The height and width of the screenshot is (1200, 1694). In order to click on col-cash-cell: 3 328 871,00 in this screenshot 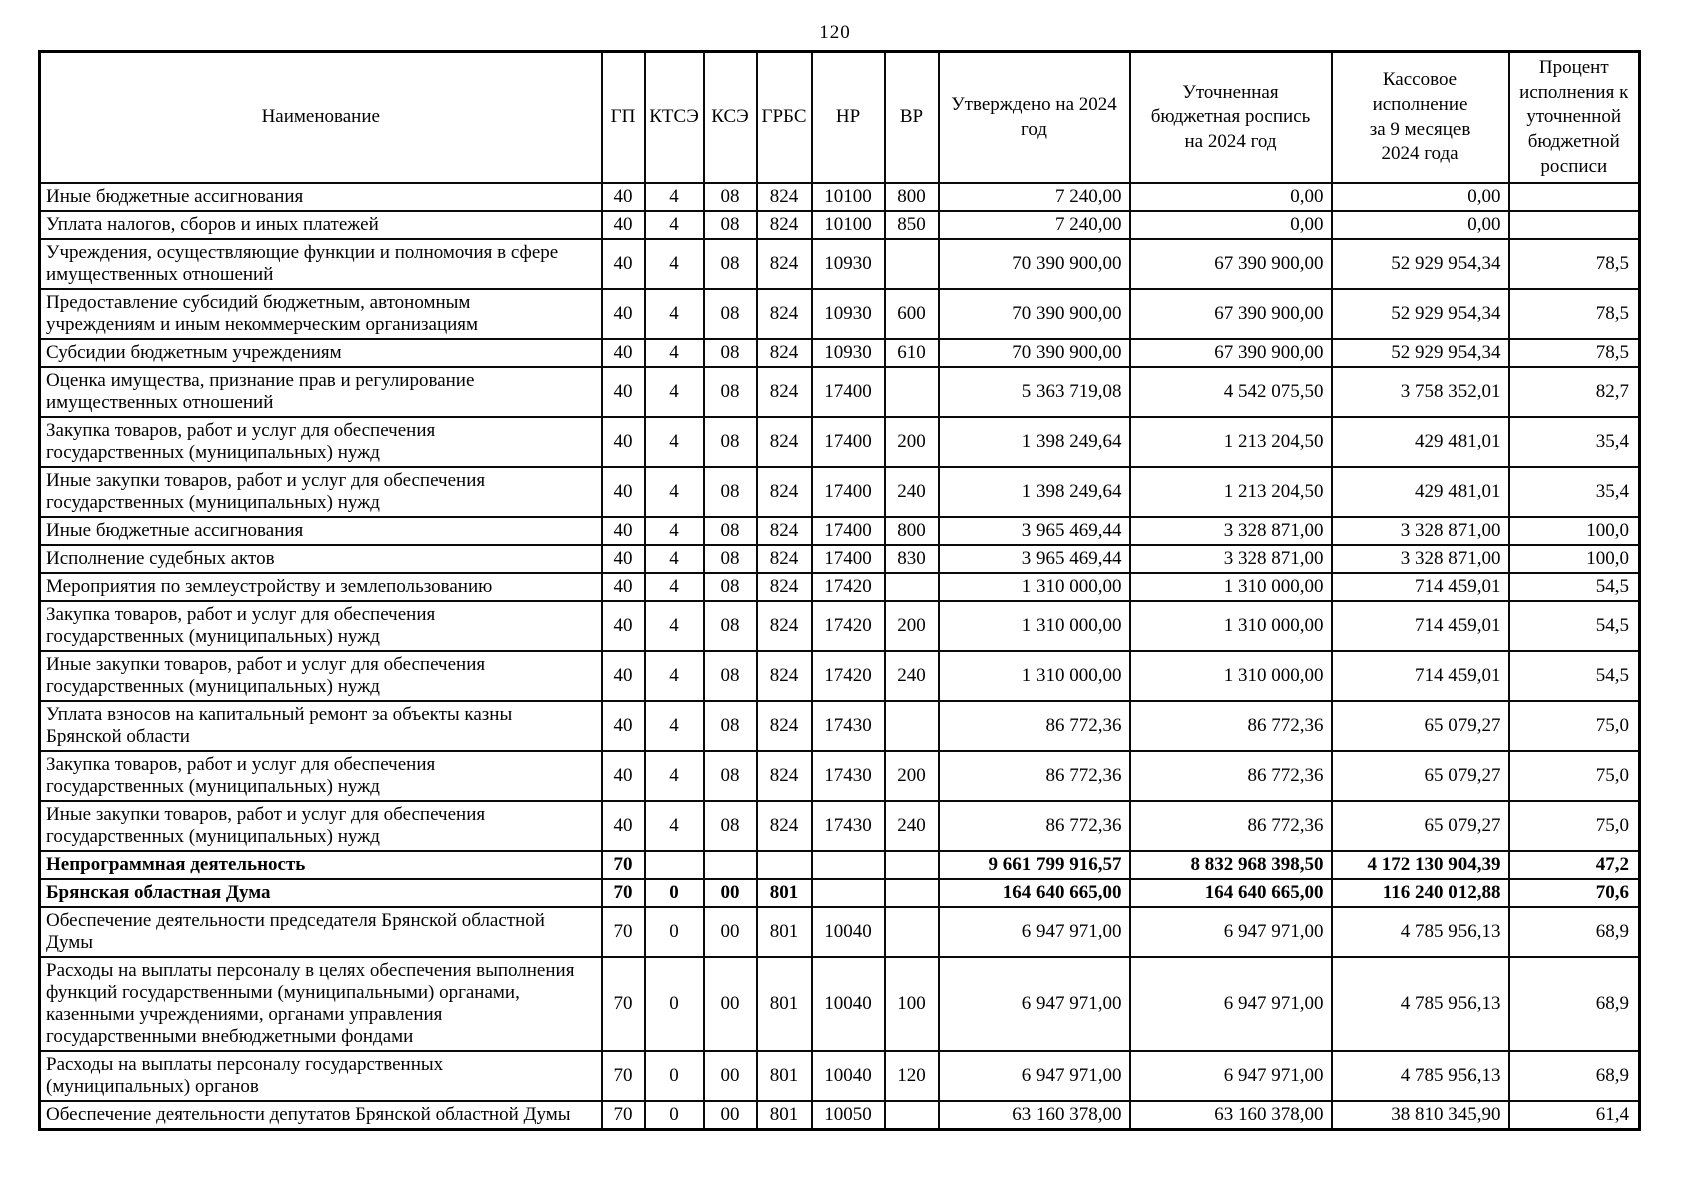, I will do `click(1420, 531)`.